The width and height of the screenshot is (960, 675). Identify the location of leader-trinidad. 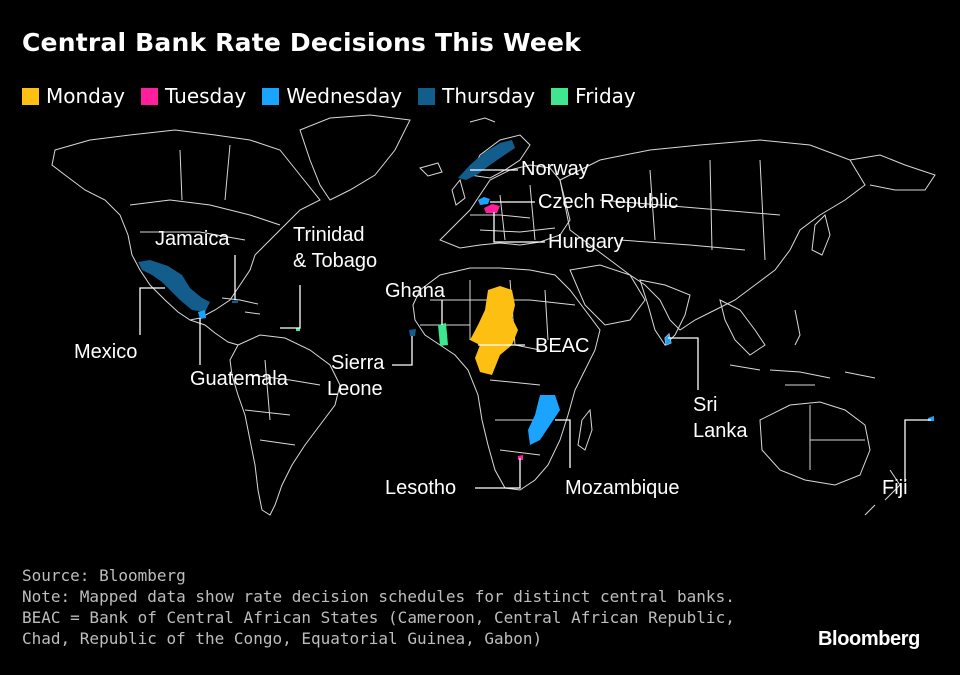
(290, 307).